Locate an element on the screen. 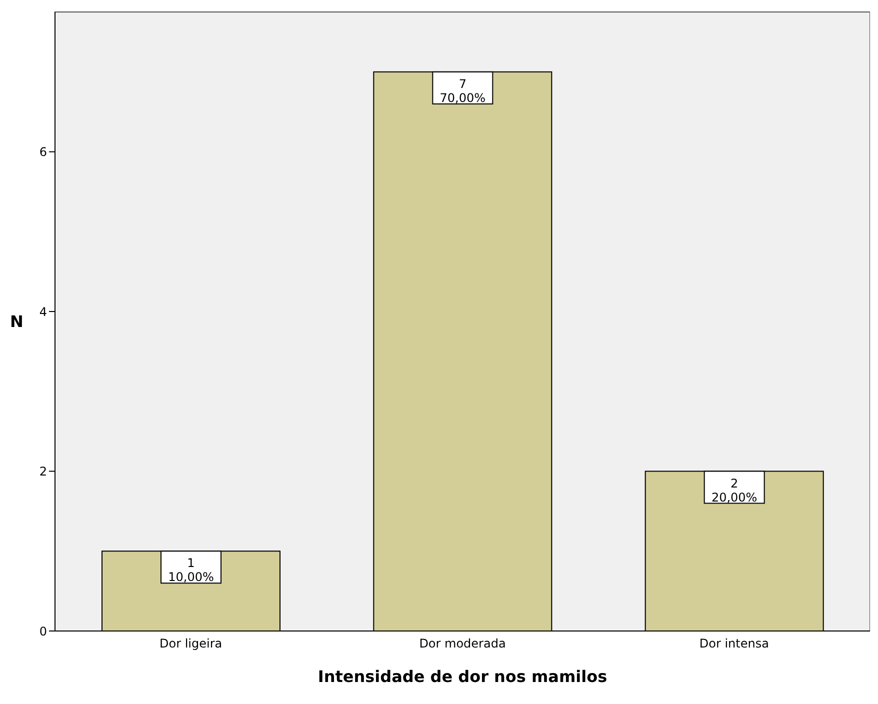 The height and width of the screenshot is (704, 878). y-tick-label: 2 is located at coordinates (43, 471).